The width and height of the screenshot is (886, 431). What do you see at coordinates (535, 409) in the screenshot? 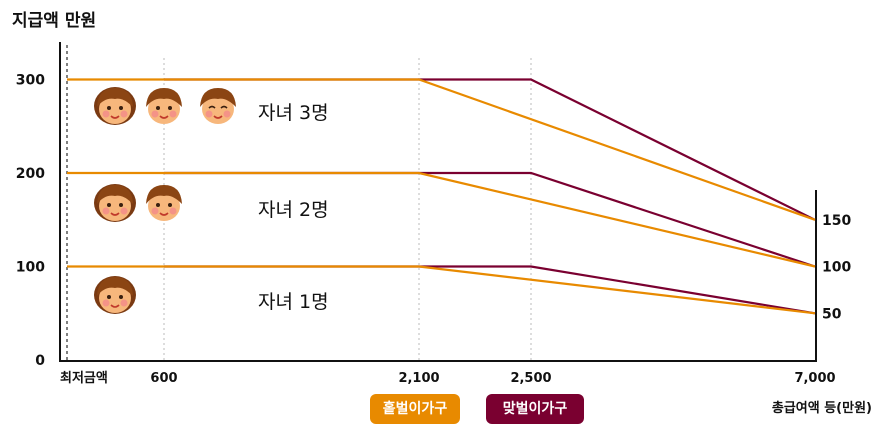
I see `legend-dual-income: 맞벌이가구` at bounding box center [535, 409].